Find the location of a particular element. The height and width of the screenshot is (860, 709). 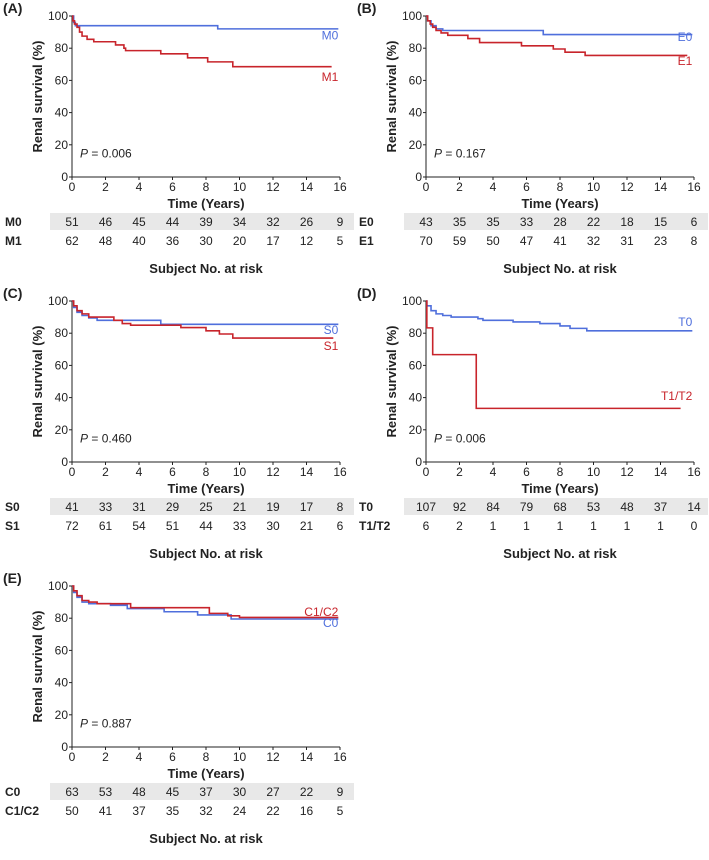

risk-count: 21 is located at coordinates (307, 526).